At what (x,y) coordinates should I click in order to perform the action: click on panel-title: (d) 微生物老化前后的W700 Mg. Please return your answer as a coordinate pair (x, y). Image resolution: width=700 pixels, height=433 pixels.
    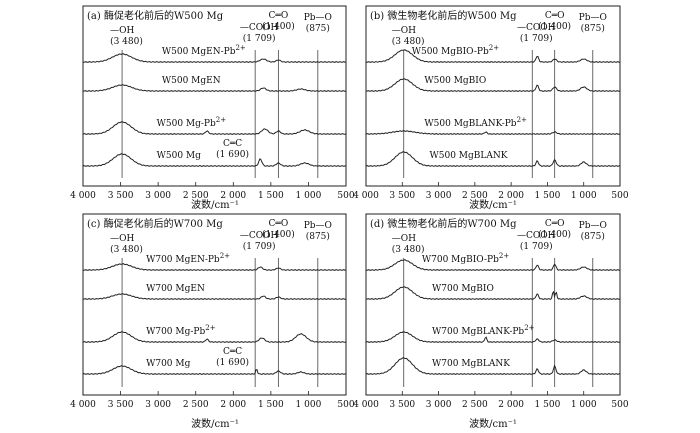
    Looking at the image, I should click on (443, 223).